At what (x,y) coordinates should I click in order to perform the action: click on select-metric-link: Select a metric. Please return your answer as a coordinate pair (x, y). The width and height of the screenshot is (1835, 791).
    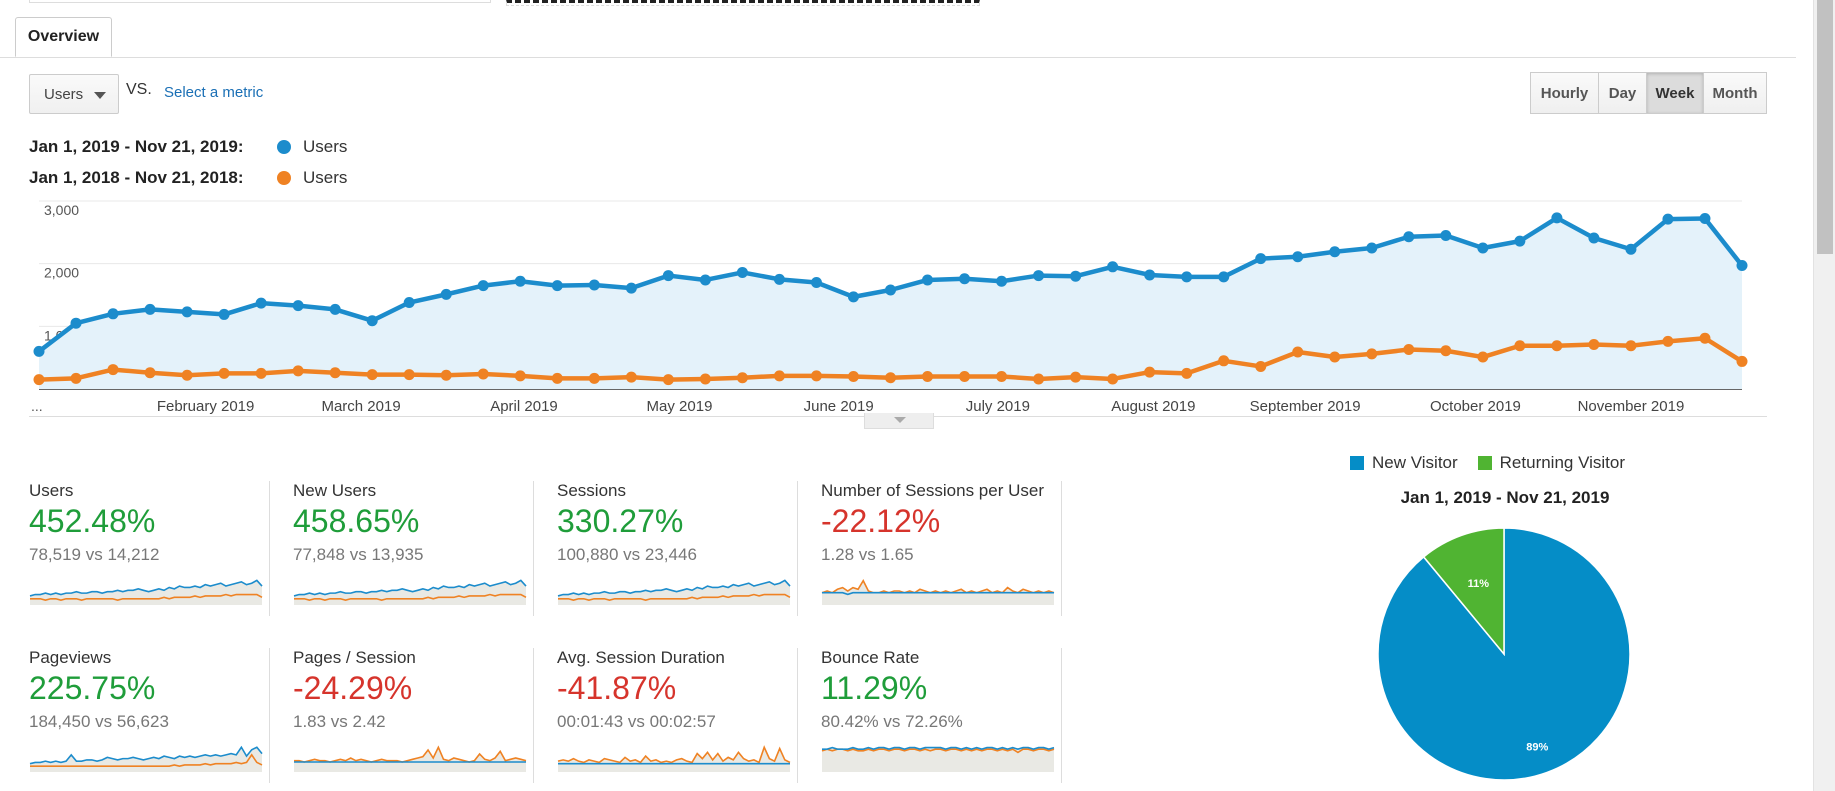
    Looking at the image, I should click on (214, 92).